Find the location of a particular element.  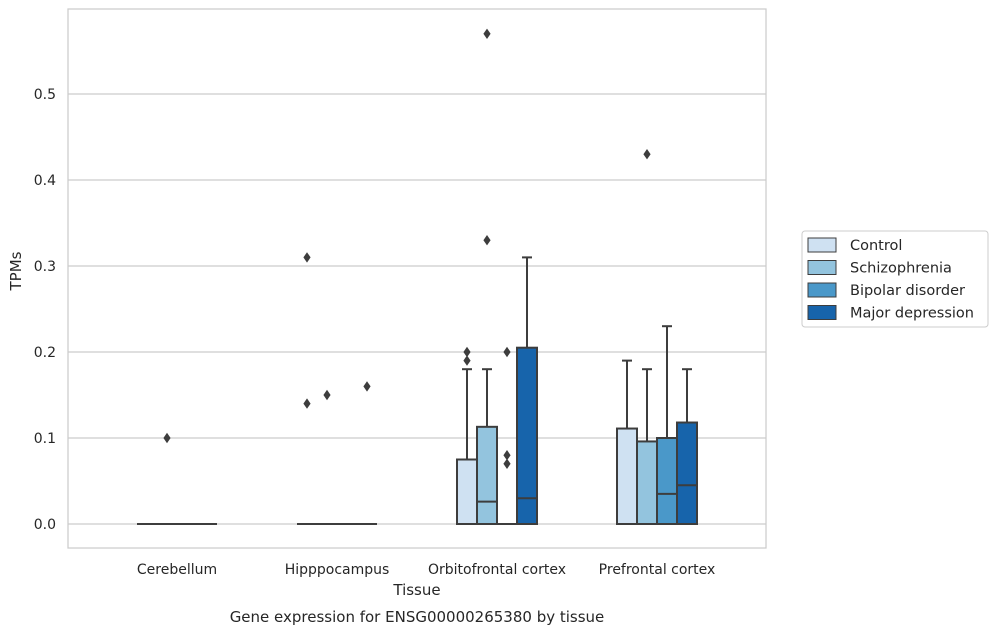

y-tick-label: 0.1 is located at coordinates (45, 439).